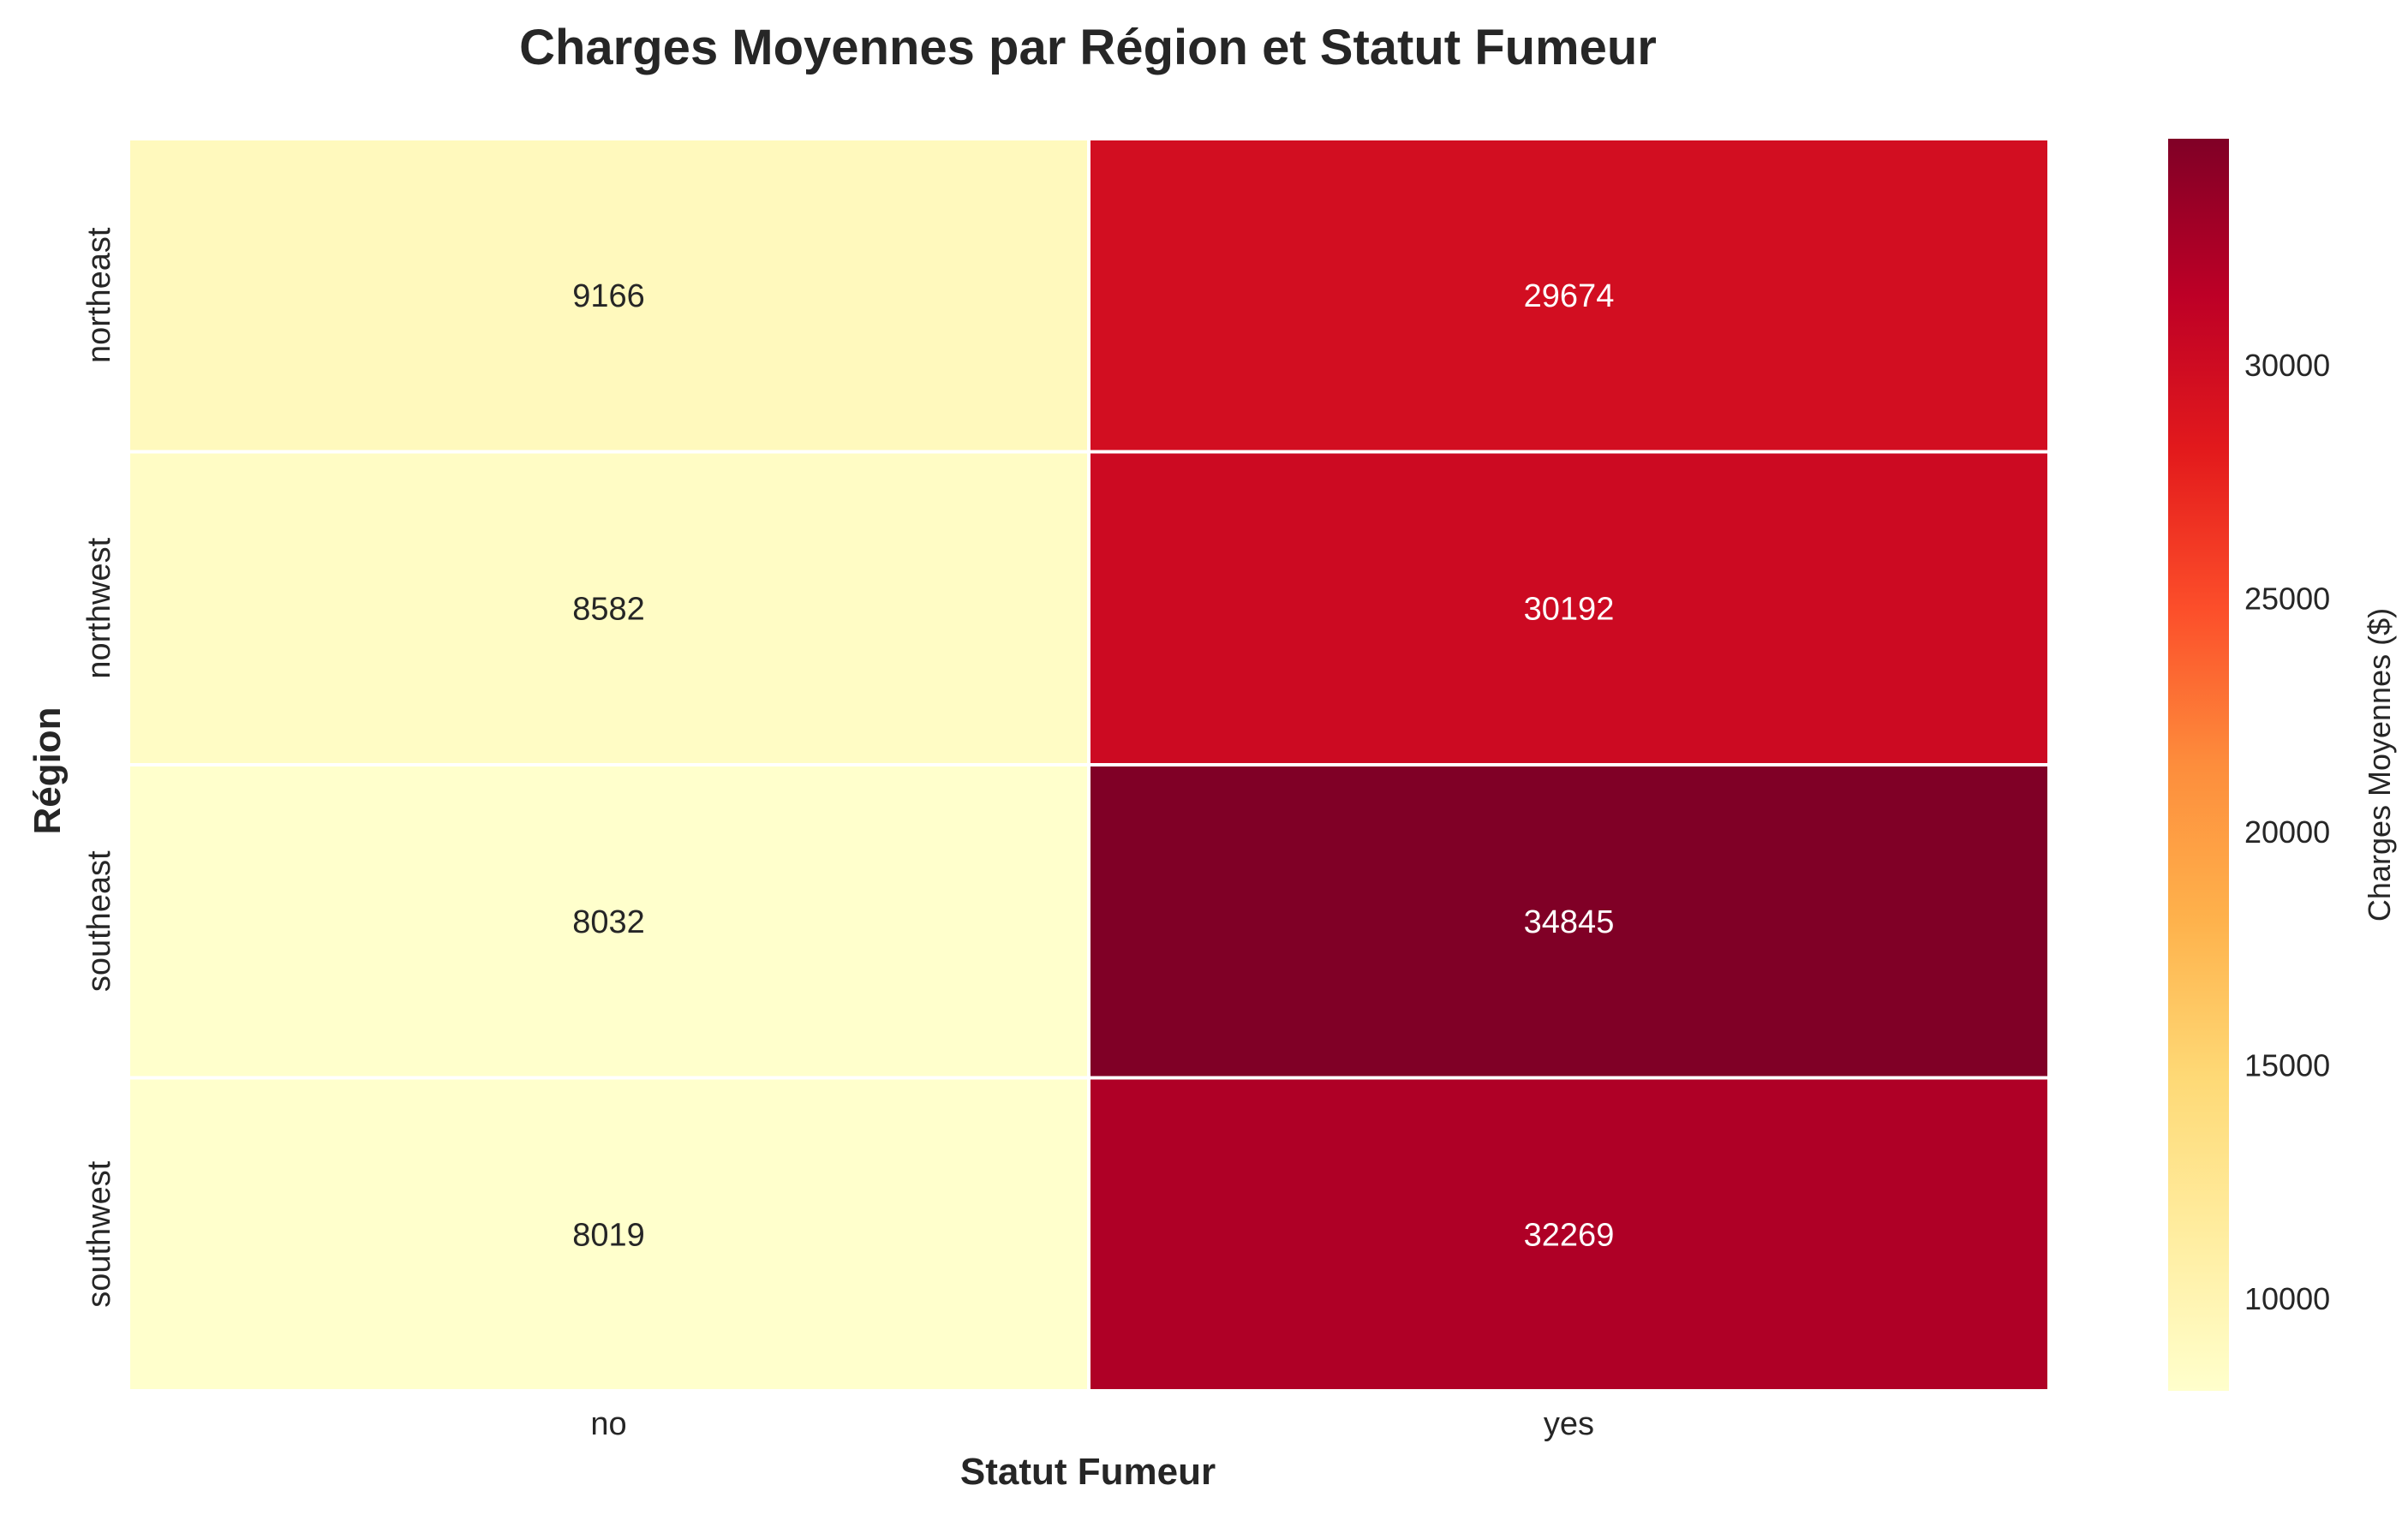  I want to click on colorbar-tick-15000: 15000, so click(2287, 1066).